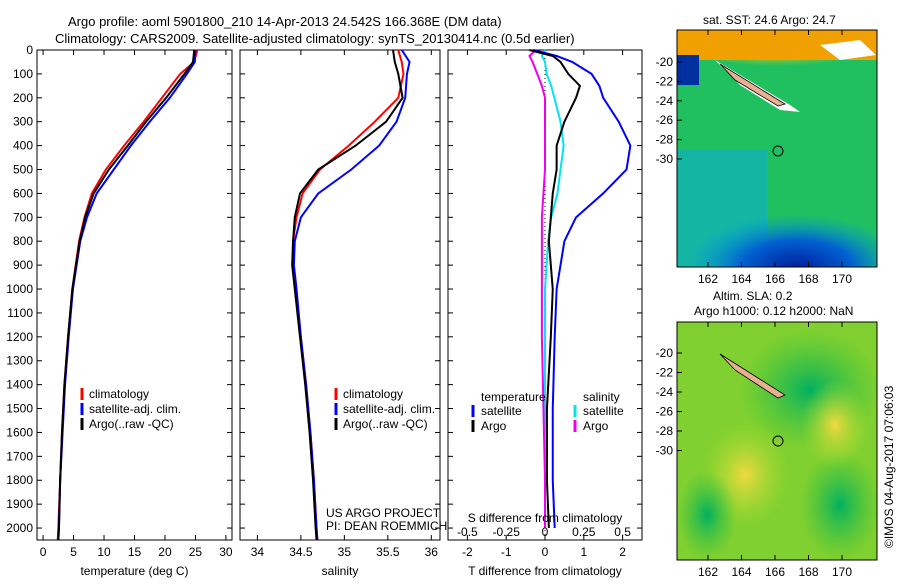 The height and width of the screenshot is (585, 900). Describe the element at coordinates (19, 289) in the screenshot. I see `y-tick-label: 1000` at that location.